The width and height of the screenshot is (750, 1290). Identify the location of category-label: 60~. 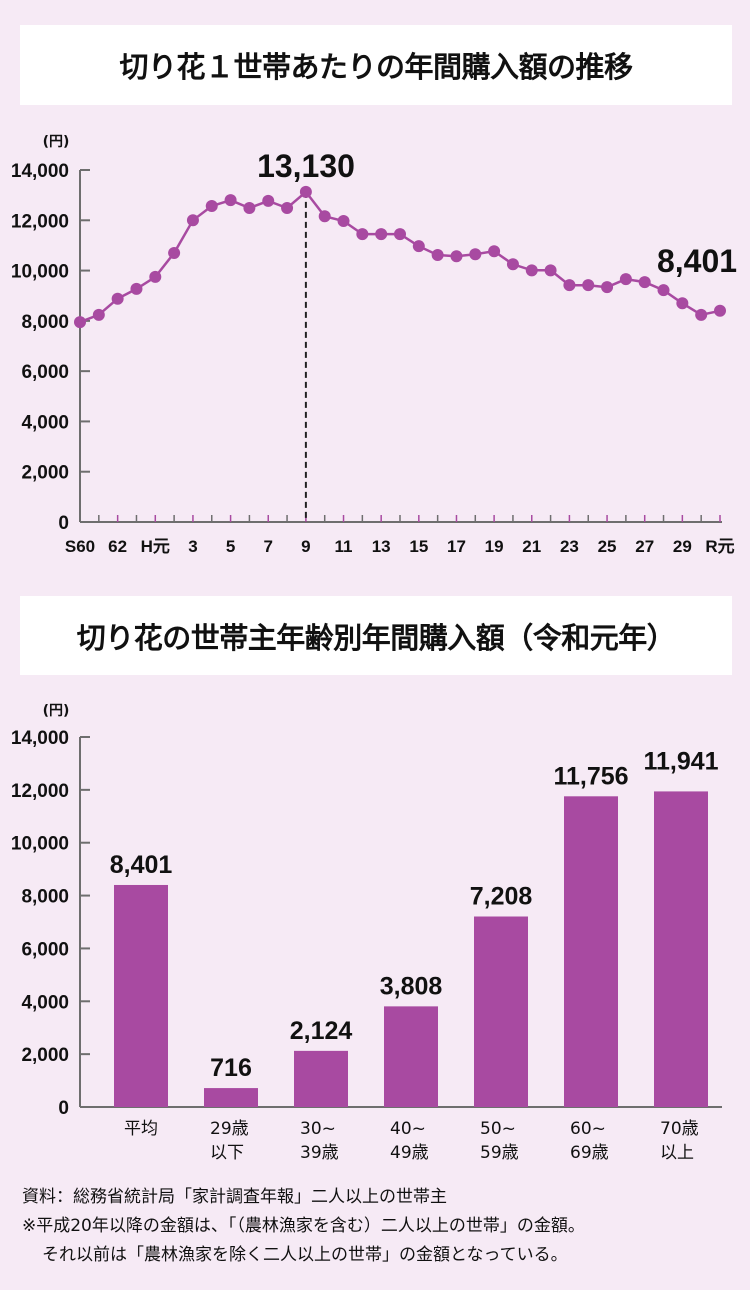
(588, 1129).